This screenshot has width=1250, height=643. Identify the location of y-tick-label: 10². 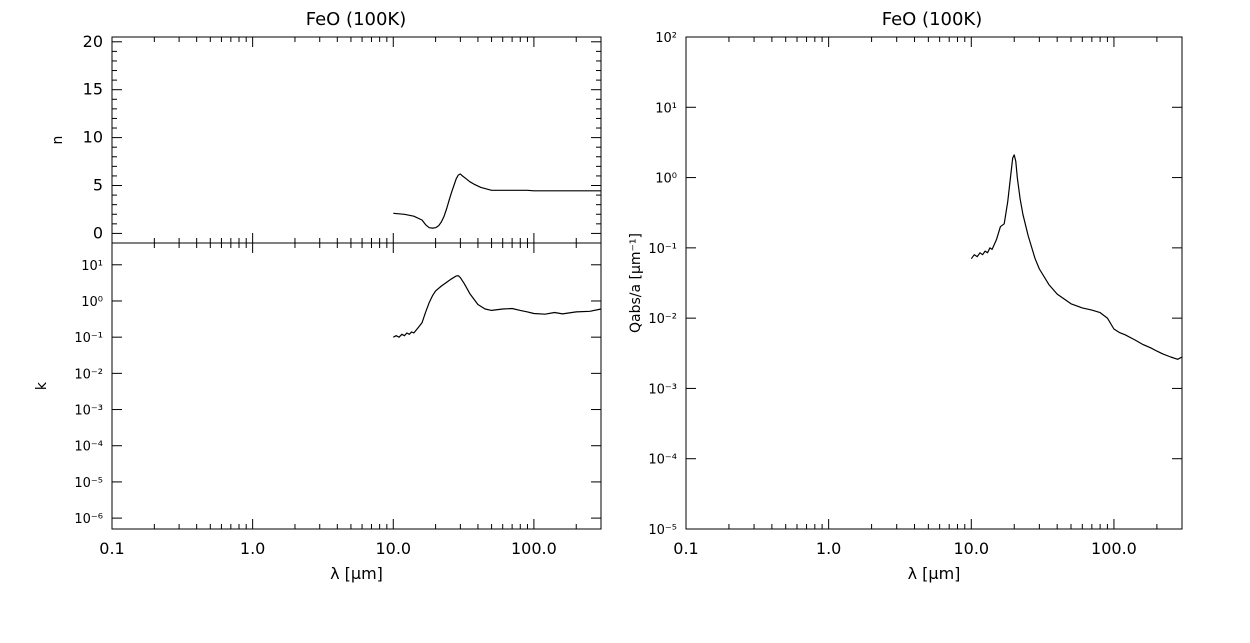
(666, 38).